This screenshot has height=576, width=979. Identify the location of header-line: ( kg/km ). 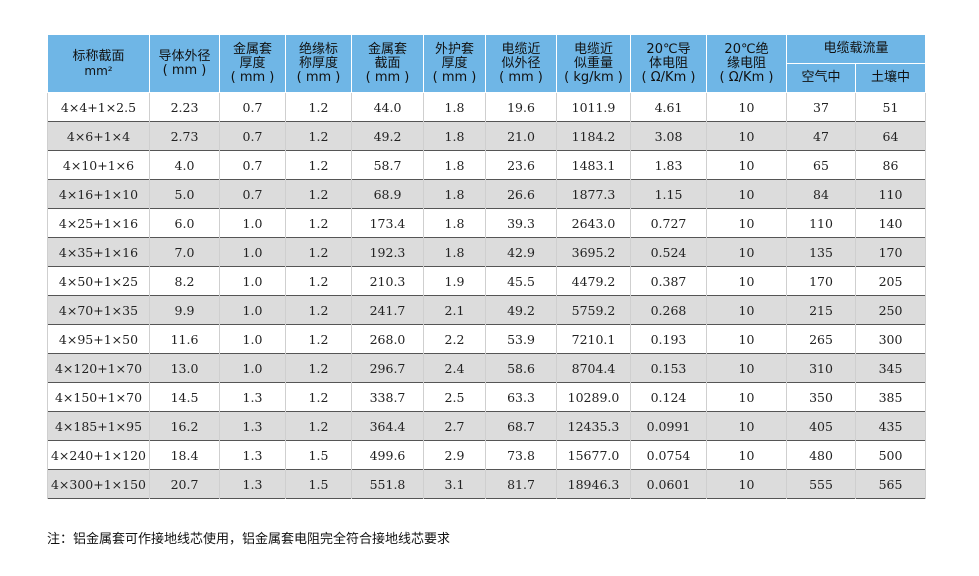
(593, 77).